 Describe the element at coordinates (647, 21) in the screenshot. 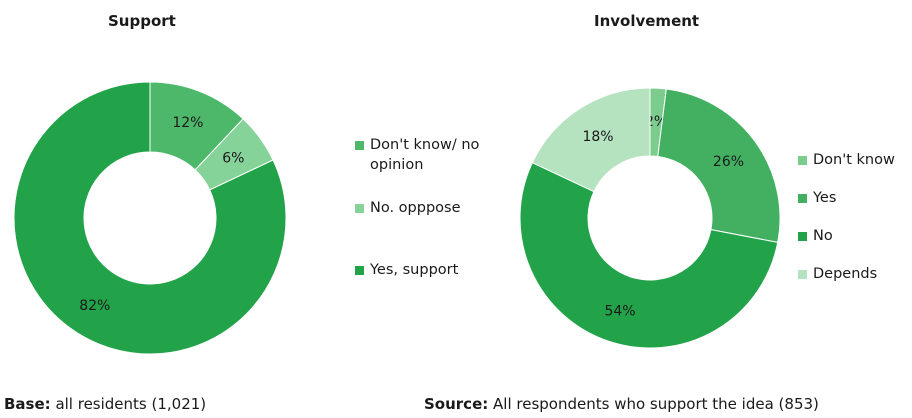

I see `involvement-chart-title: Involvement` at that location.